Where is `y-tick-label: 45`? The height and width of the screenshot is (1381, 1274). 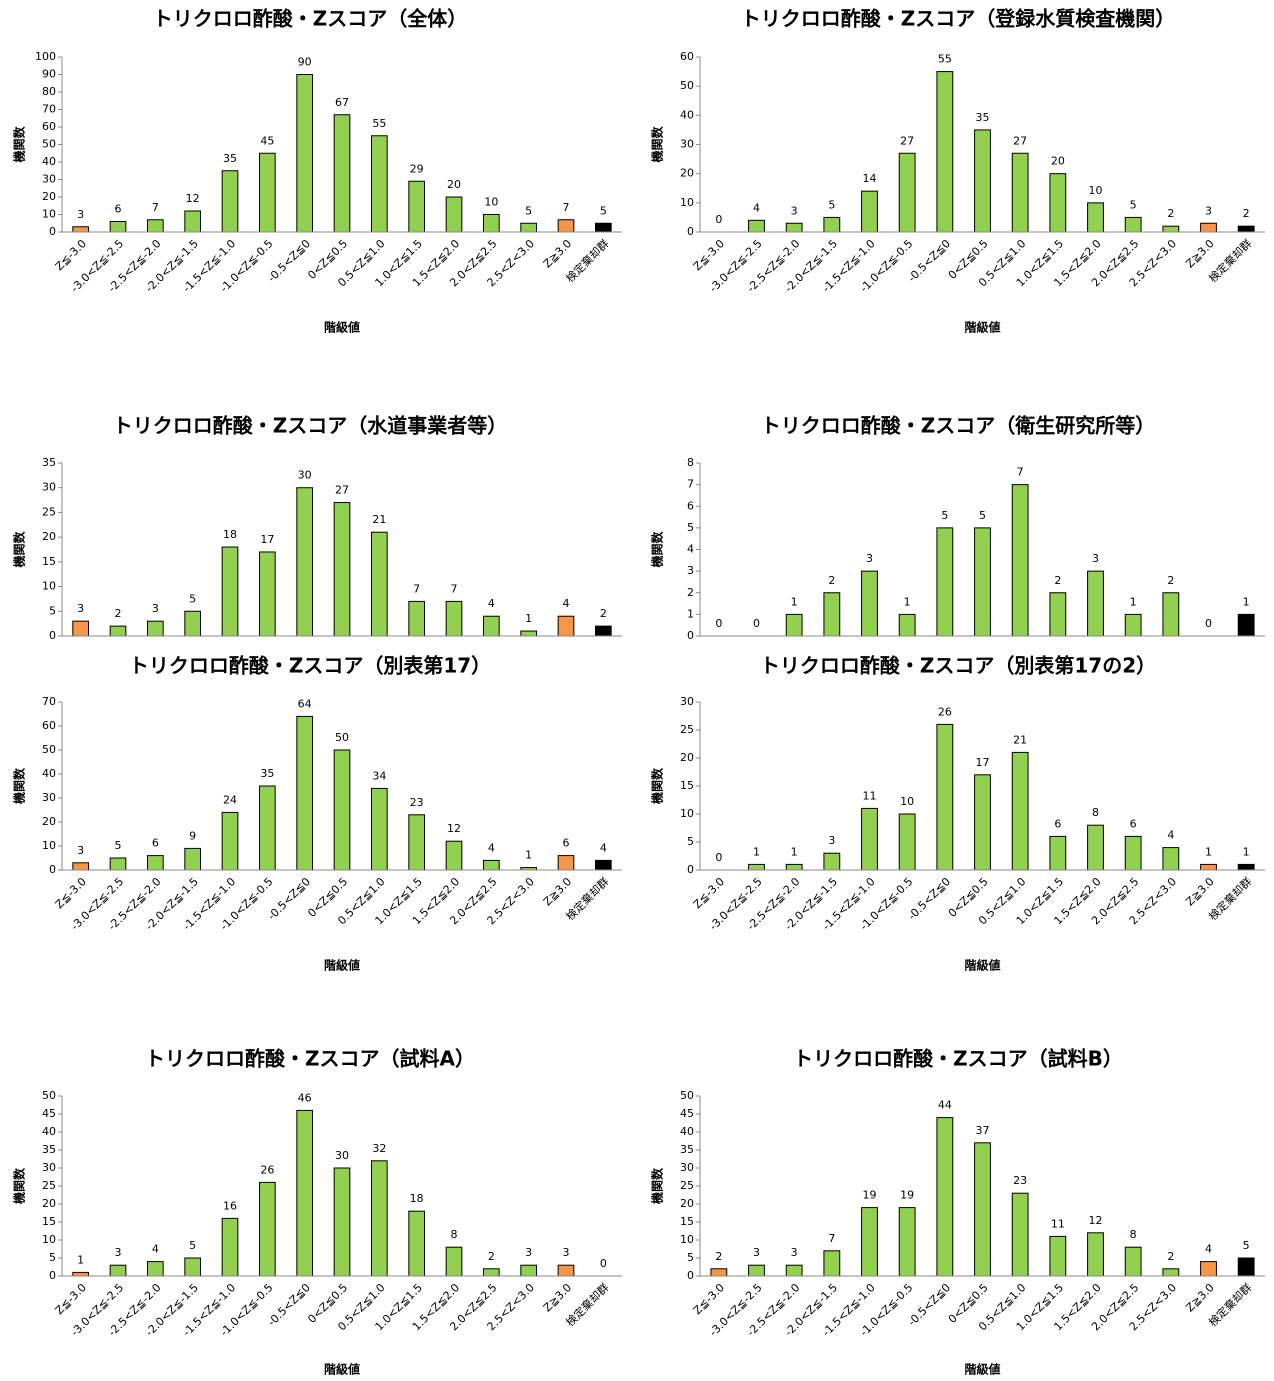
y-tick-label: 45 is located at coordinates (687, 1113).